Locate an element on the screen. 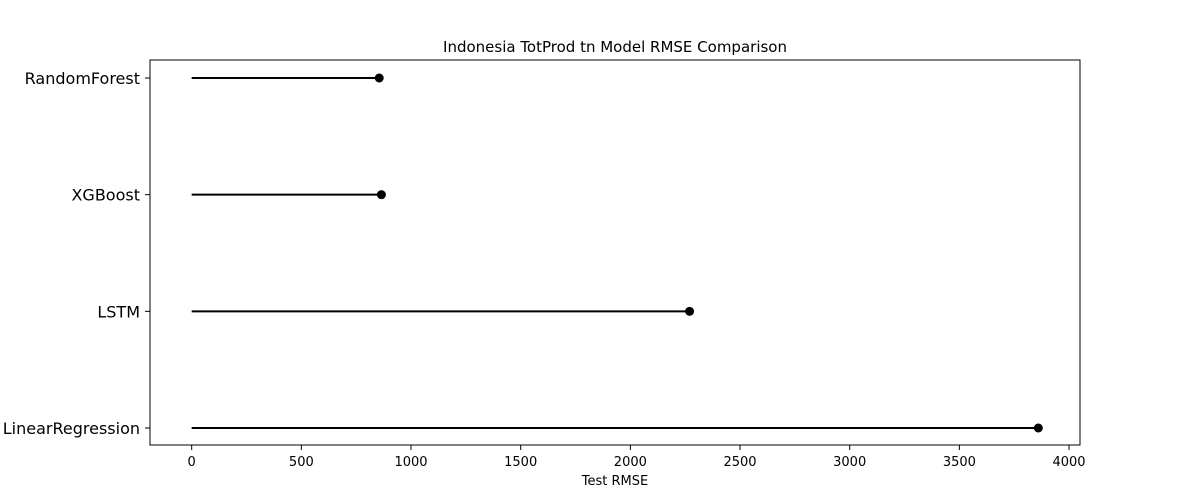  x-axis-ticks: 0 500 1000 1500 2000 2500 3000 3500 4000 is located at coordinates (637, 457).